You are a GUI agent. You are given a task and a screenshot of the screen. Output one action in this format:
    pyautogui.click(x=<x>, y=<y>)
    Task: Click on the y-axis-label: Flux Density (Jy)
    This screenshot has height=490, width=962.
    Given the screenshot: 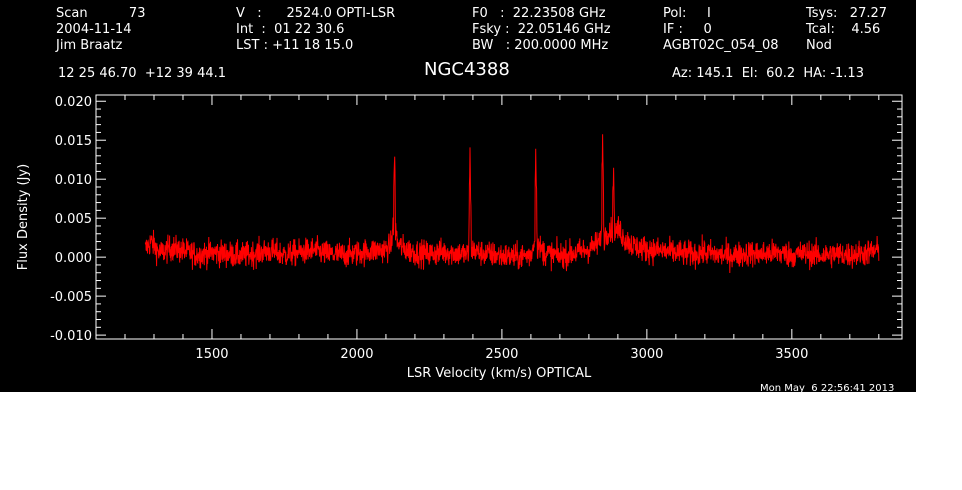 What is the action you would take?
    pyautogui.click(x=23, y=217)
    